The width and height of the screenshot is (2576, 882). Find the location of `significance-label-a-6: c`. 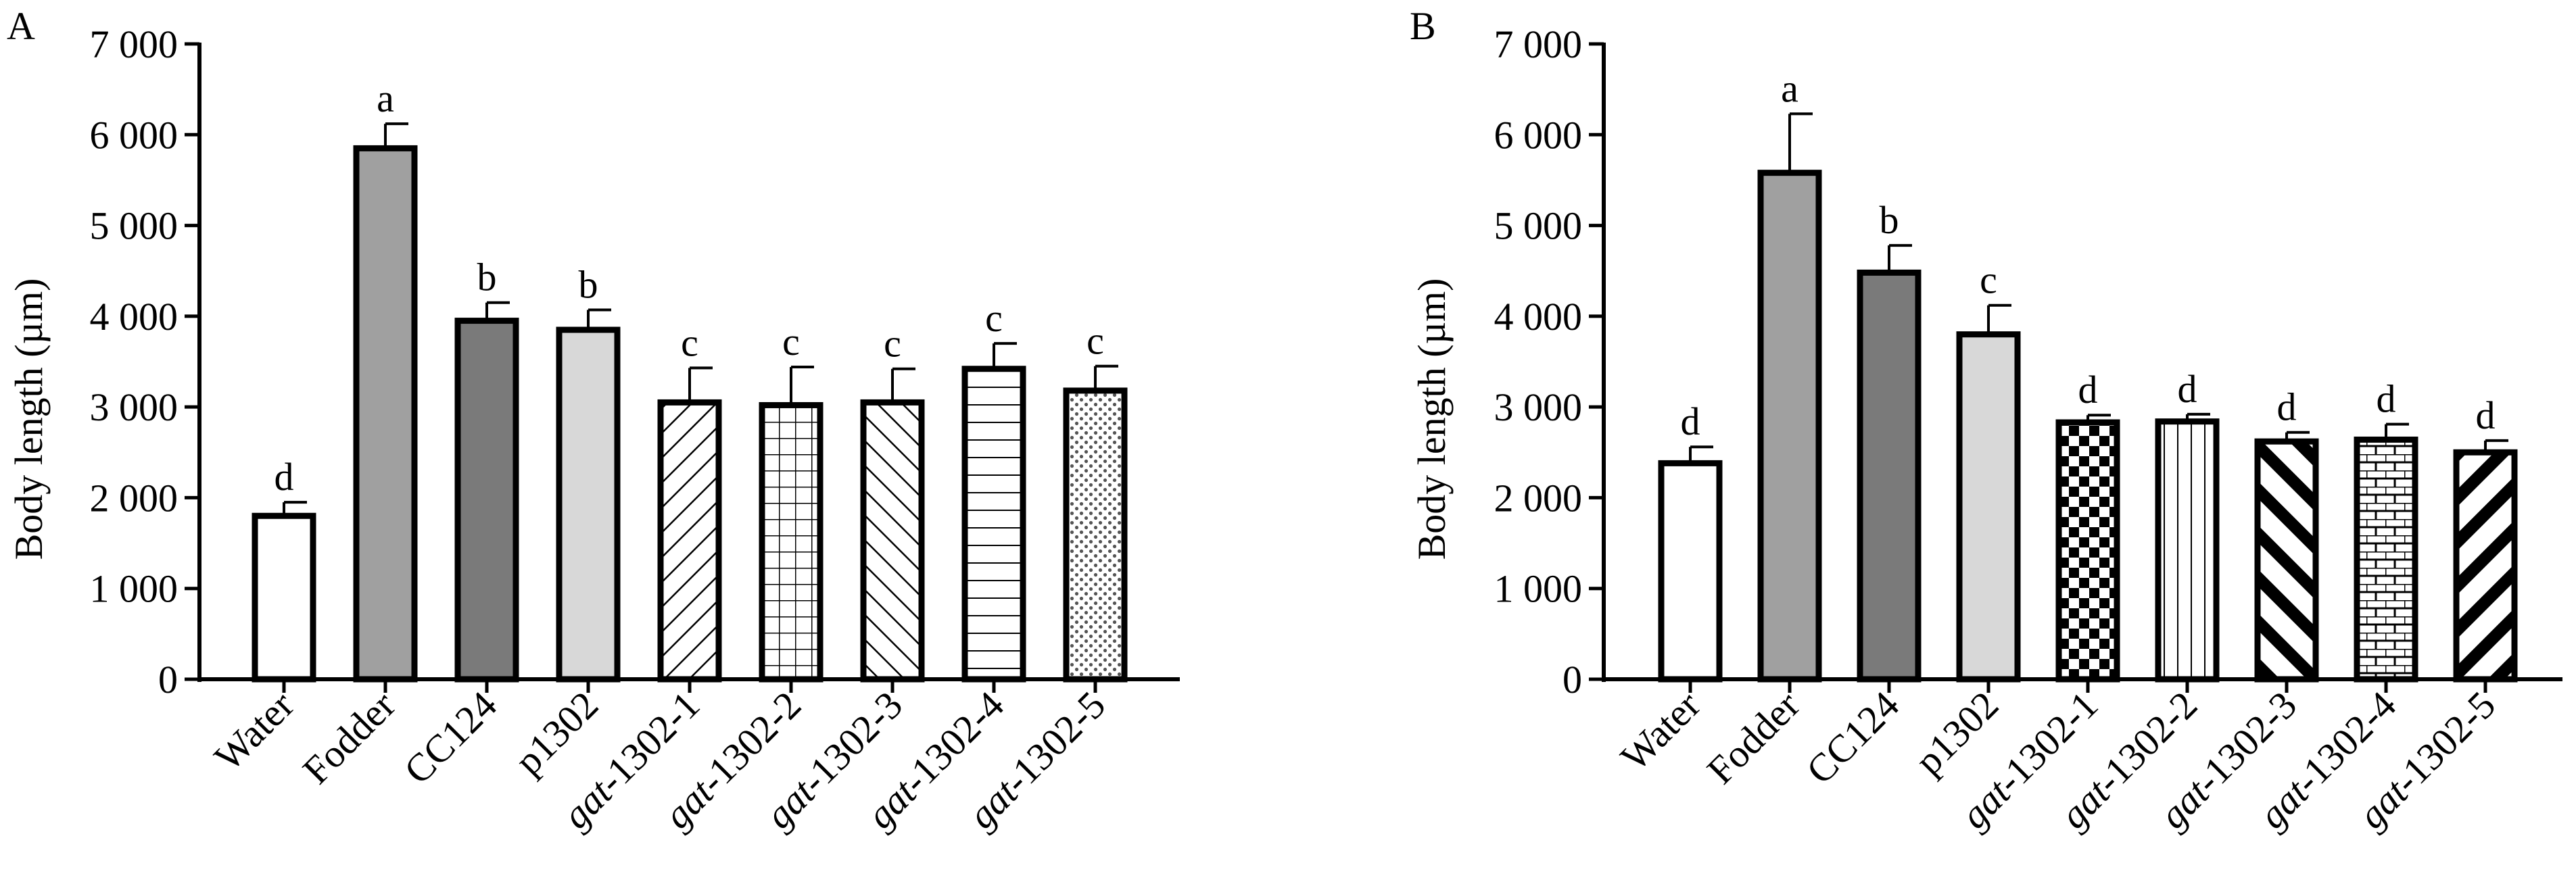

significance-label-a-6: c is located at coordinates (791, 342).